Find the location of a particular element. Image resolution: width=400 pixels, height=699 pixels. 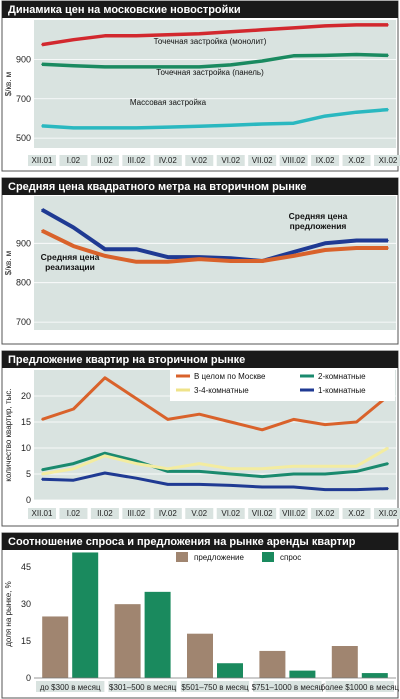

y-tick-label: 900 is located at coordinates (23, 243).